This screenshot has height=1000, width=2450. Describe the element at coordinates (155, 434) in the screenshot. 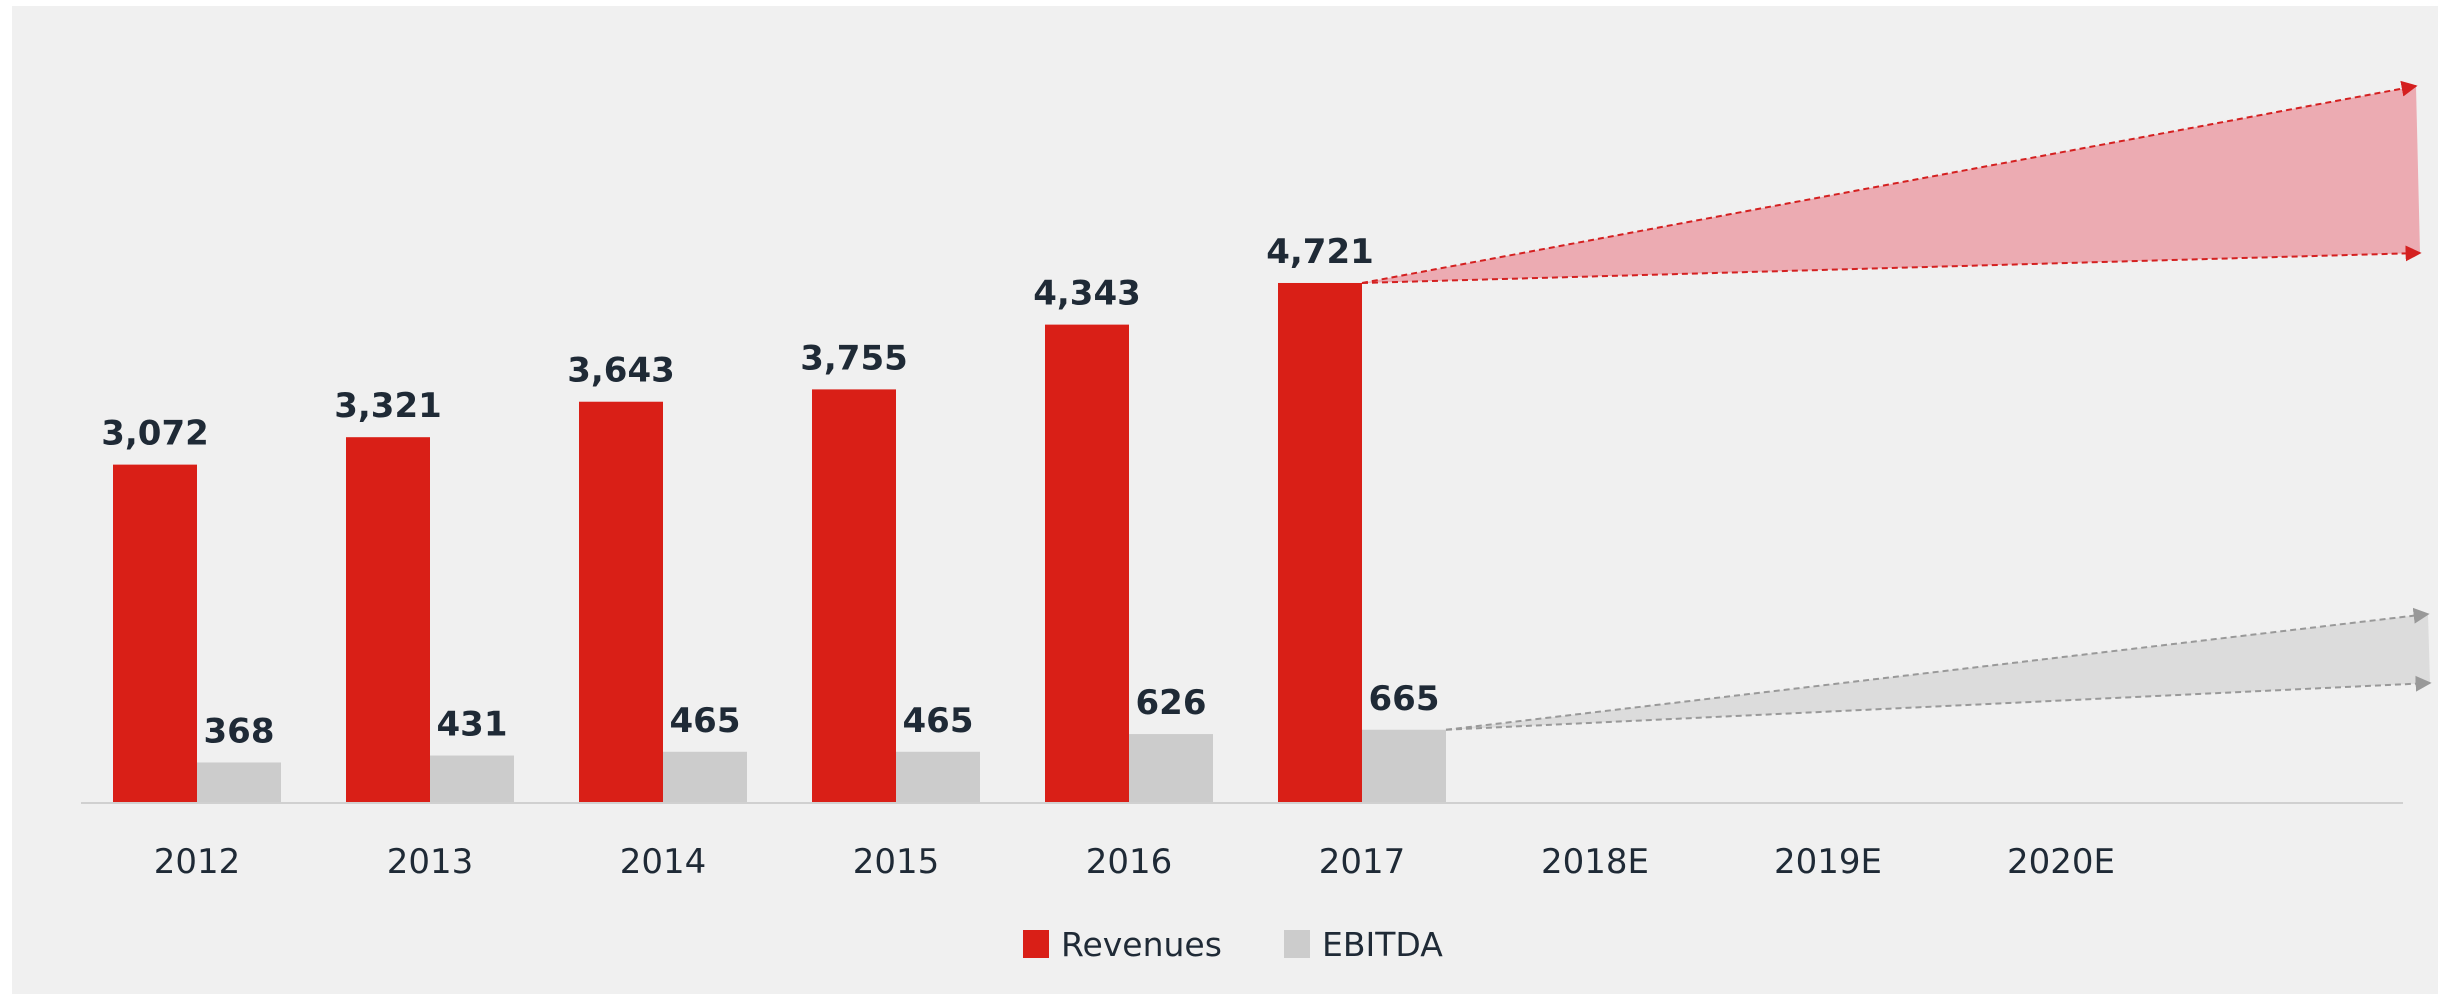

I see `value-label: 3,072` at that location.